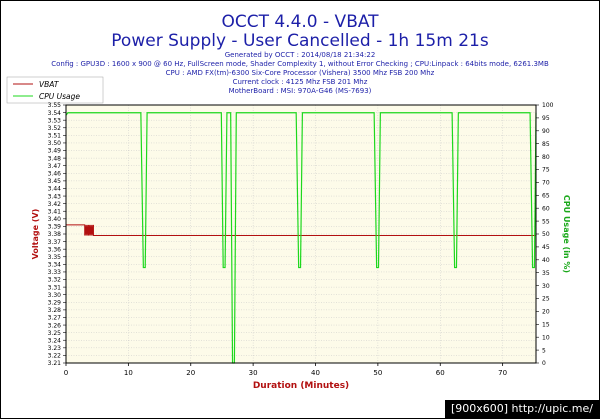 This screenshot has width=600, height=419. What do you see at coordinates (55, 189) in the screenshot?
I see `y-left-tick-label: 3.44` at bounding box center [55, 189].